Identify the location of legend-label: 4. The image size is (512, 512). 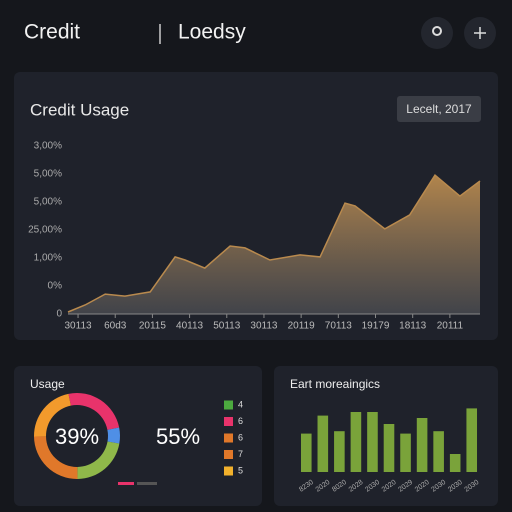
(240, 404).